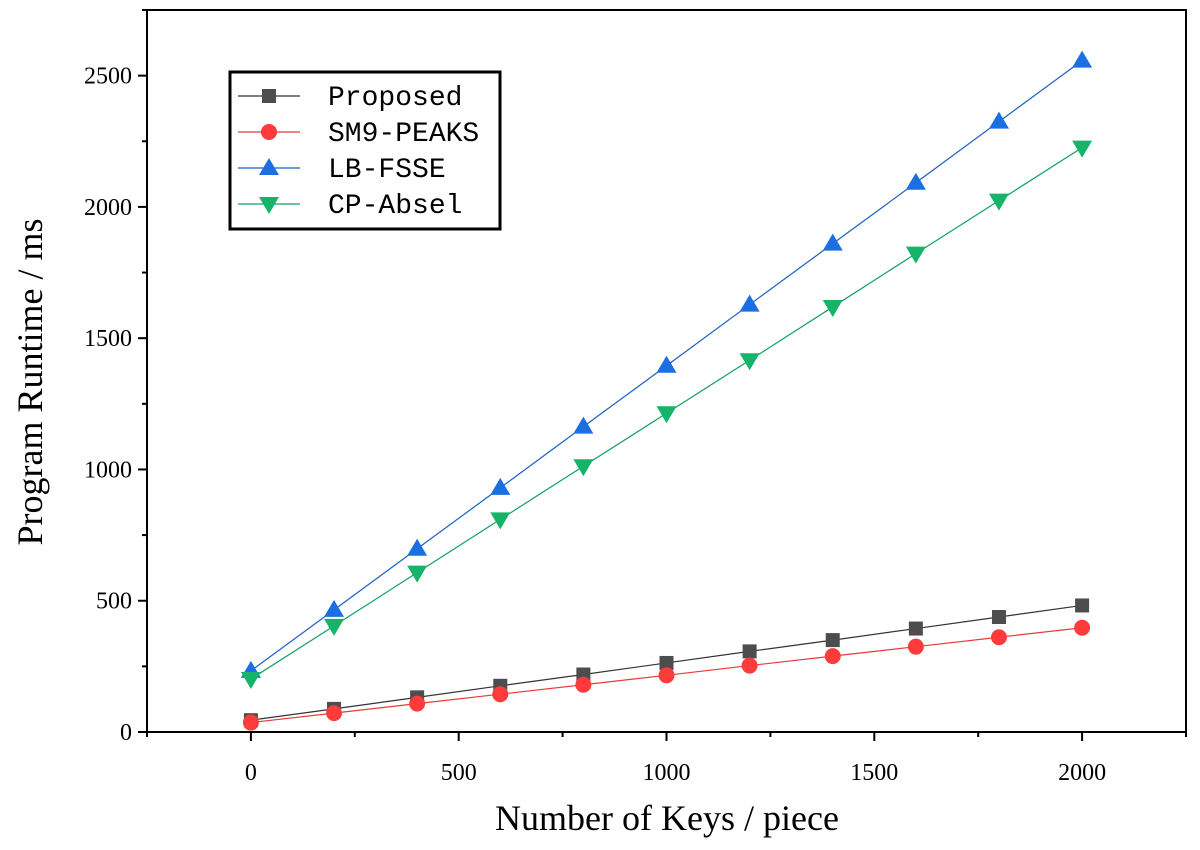 This screenshot has height=850, width=1200. I want to click on y-tick-label: 0, so click(126, 733).